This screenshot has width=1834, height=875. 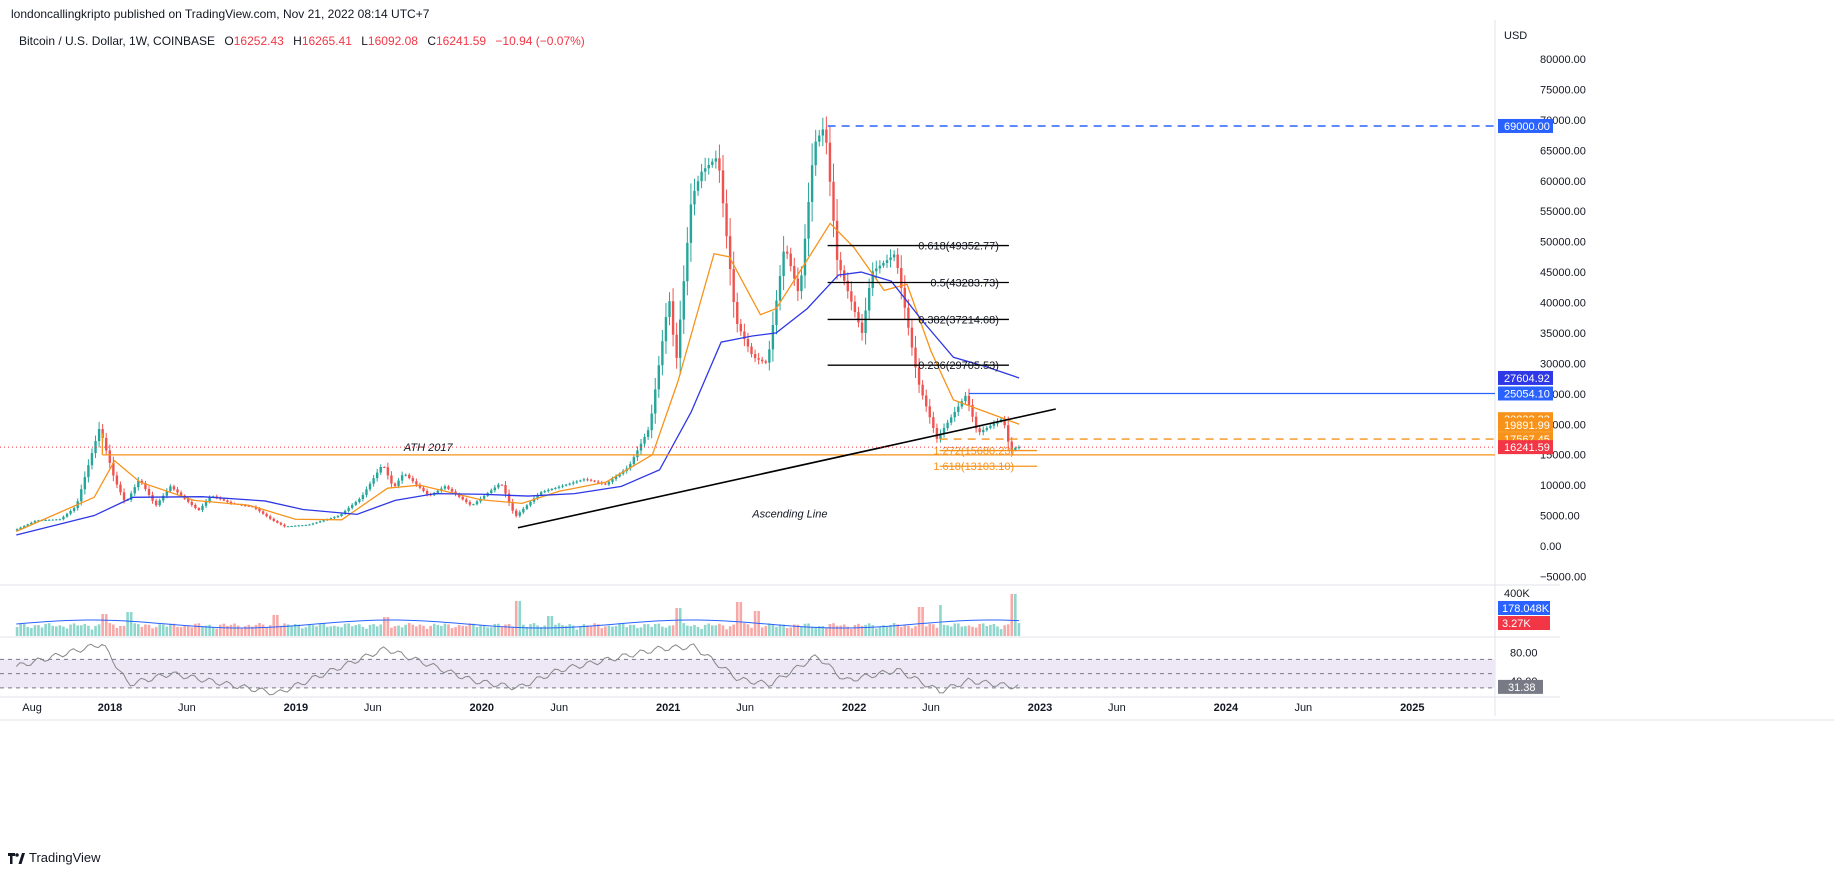 I want to click on rsi-badge, so click(x=1520, y=686).